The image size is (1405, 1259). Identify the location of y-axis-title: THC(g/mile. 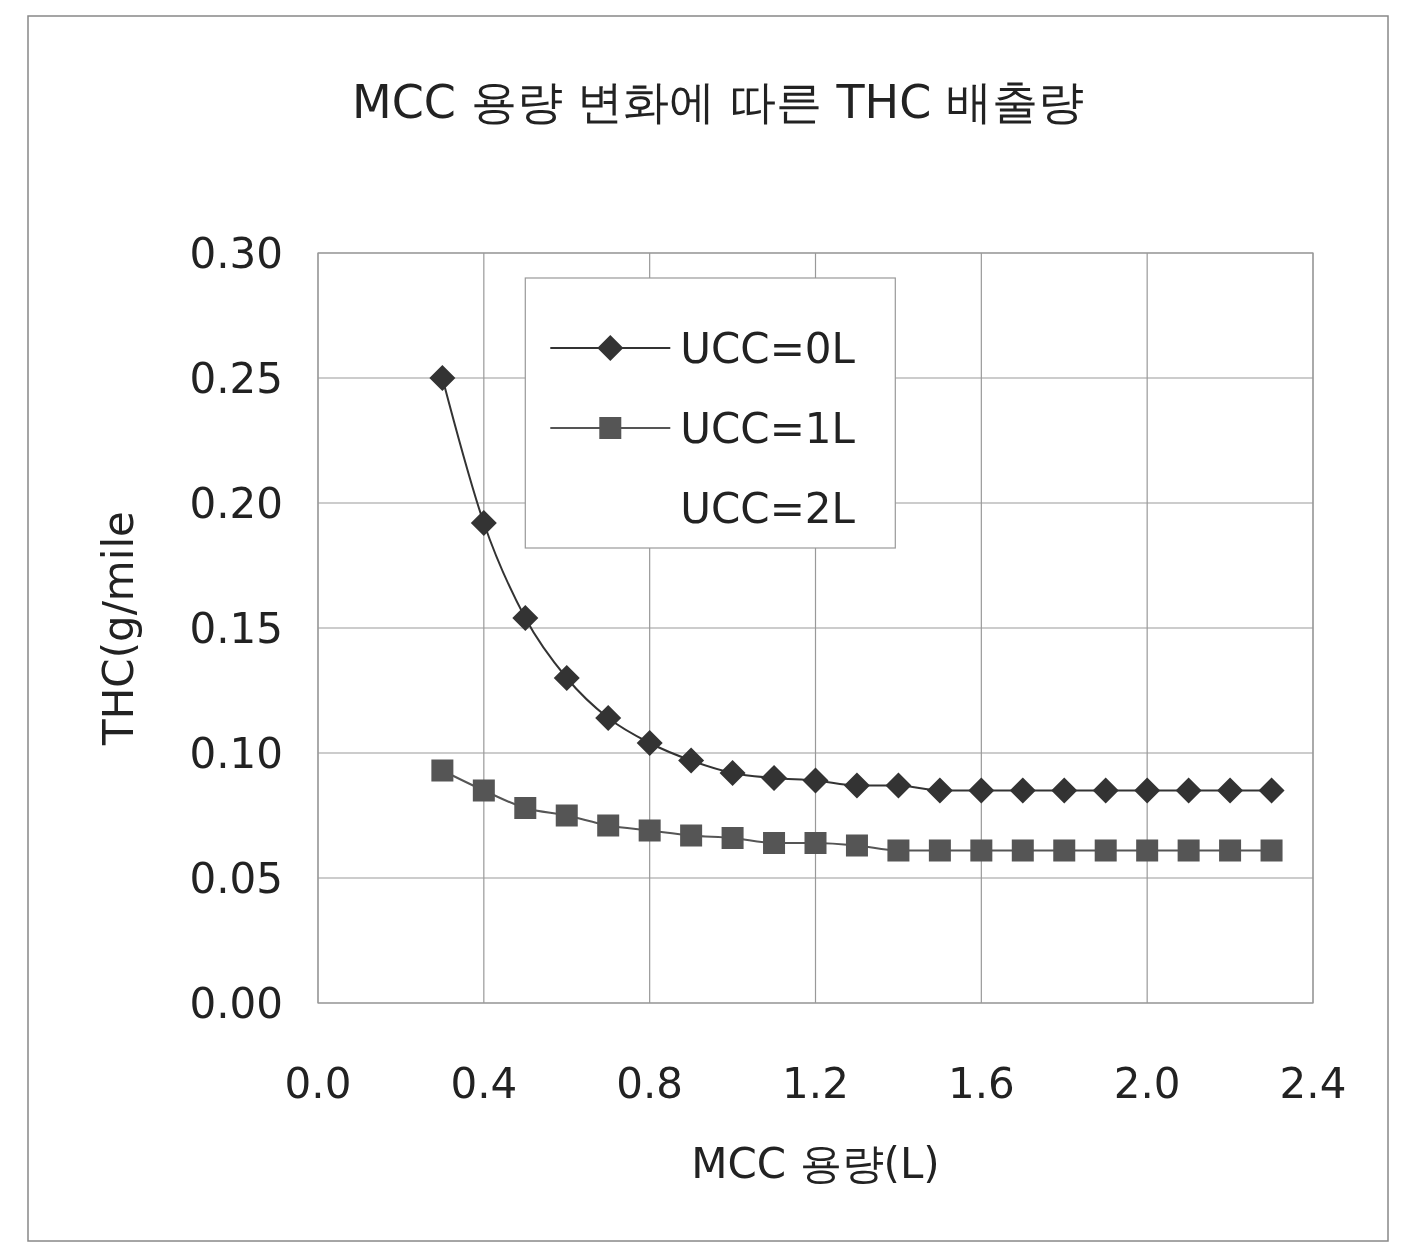
(118, 628).